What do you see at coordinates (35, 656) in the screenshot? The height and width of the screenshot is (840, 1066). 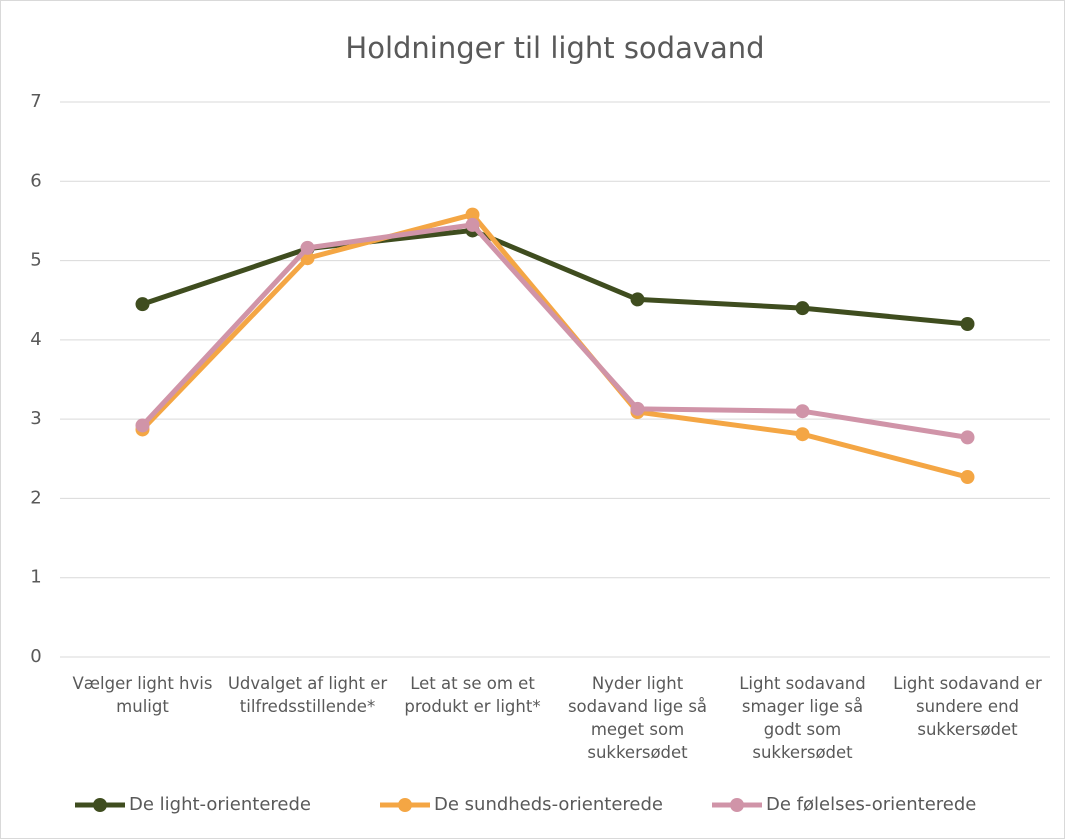 I see `y-tick-label: 0` at bounding box center [35, 656].